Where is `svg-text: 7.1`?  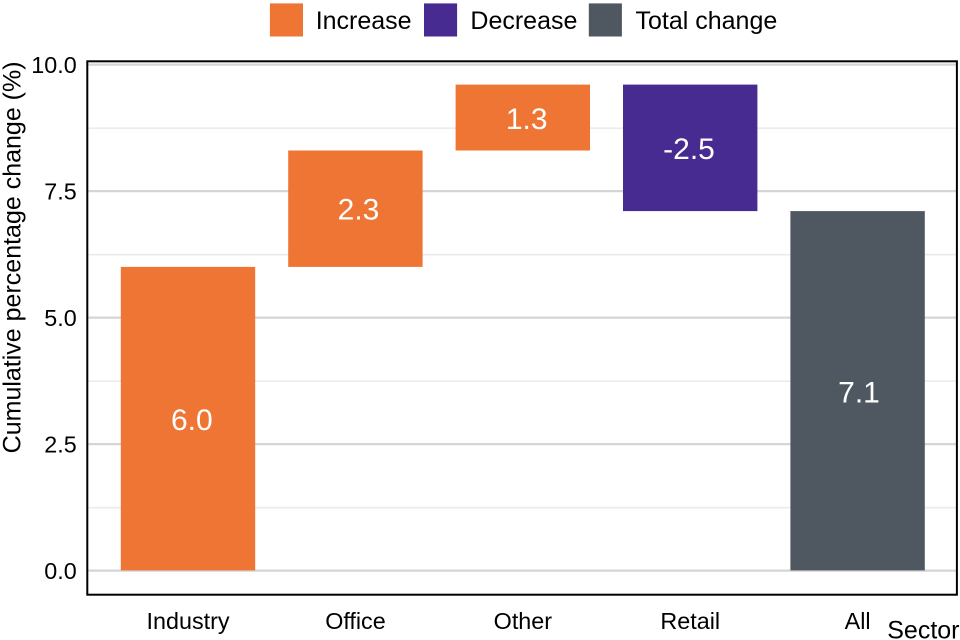 svg-text: 7.1 is located at coordinates (859, 392).